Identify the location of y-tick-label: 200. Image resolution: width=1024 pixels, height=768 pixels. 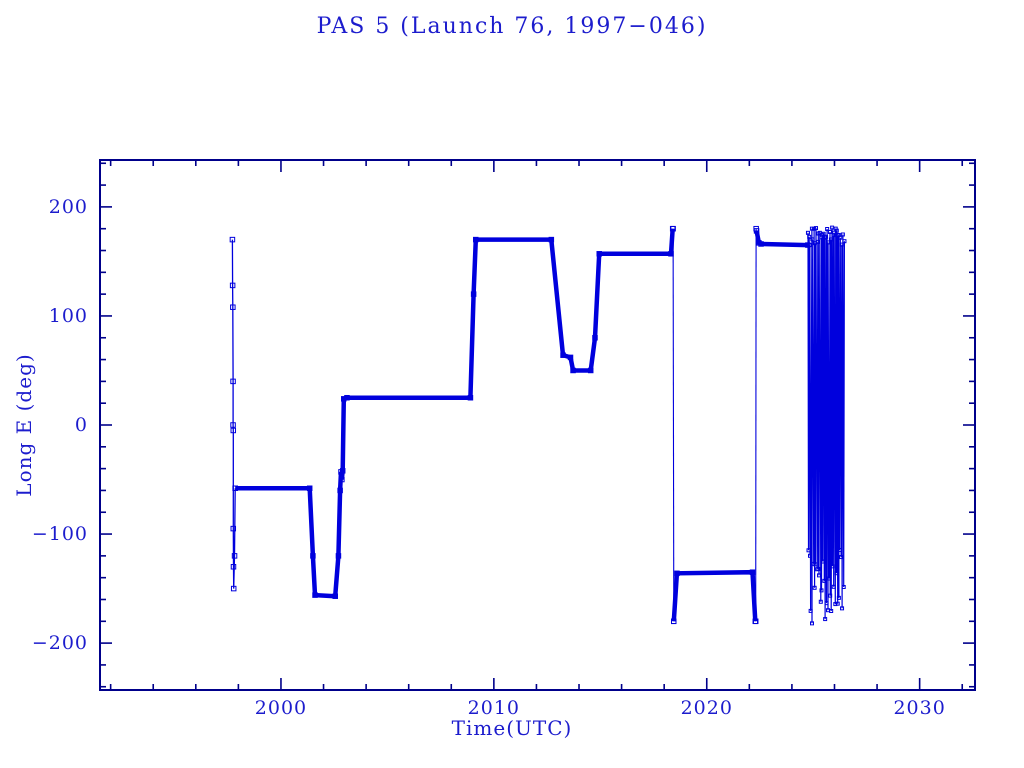
(68, 207).